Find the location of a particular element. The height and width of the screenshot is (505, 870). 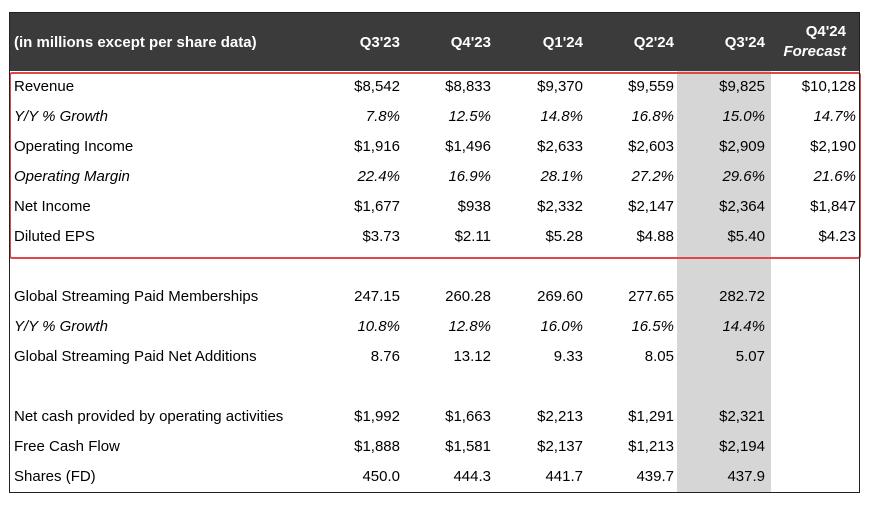

row-label: Shares (FD) is located at coordinates (55, 476).